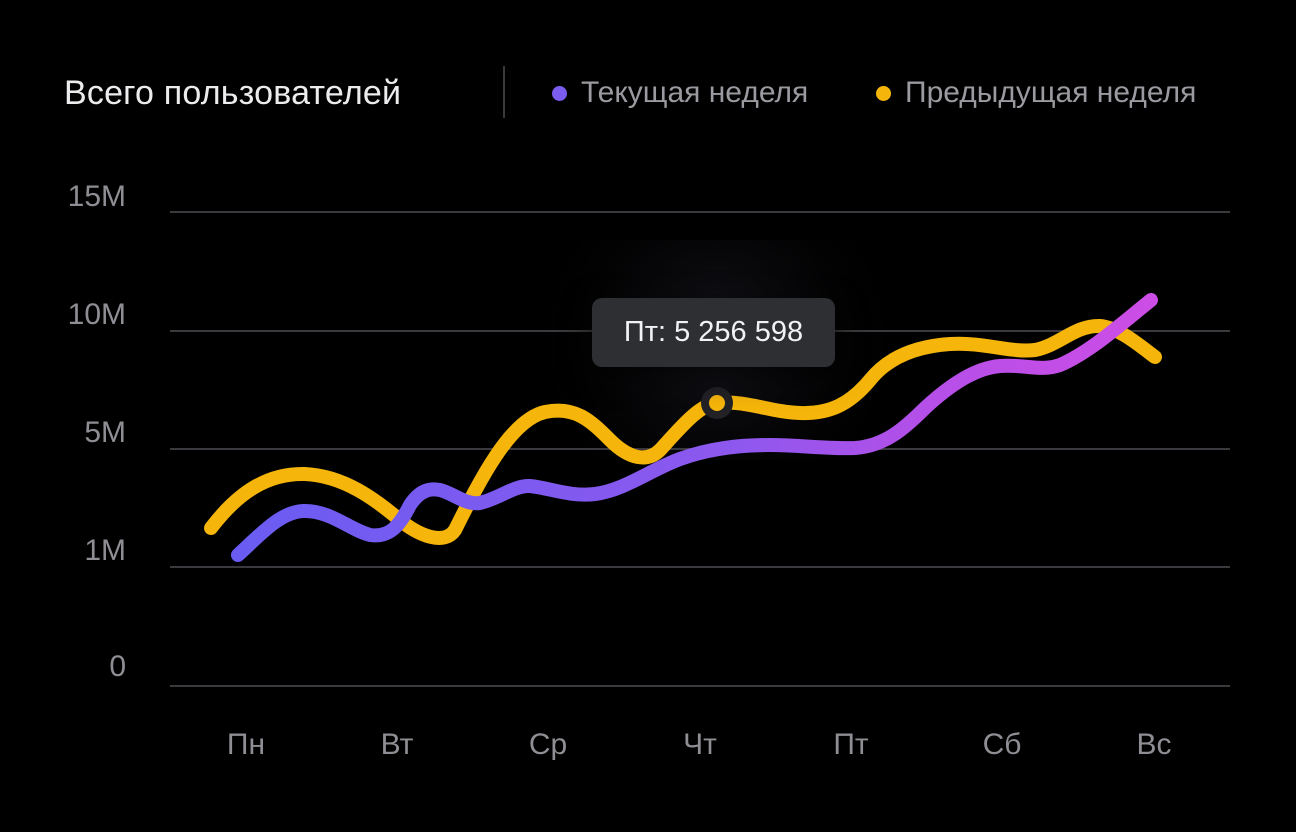 The image size is (1296, 832). Describe the element at coordinates (246, 744) in the screenshot. I see `x-tick-mon: Пн` at that location.